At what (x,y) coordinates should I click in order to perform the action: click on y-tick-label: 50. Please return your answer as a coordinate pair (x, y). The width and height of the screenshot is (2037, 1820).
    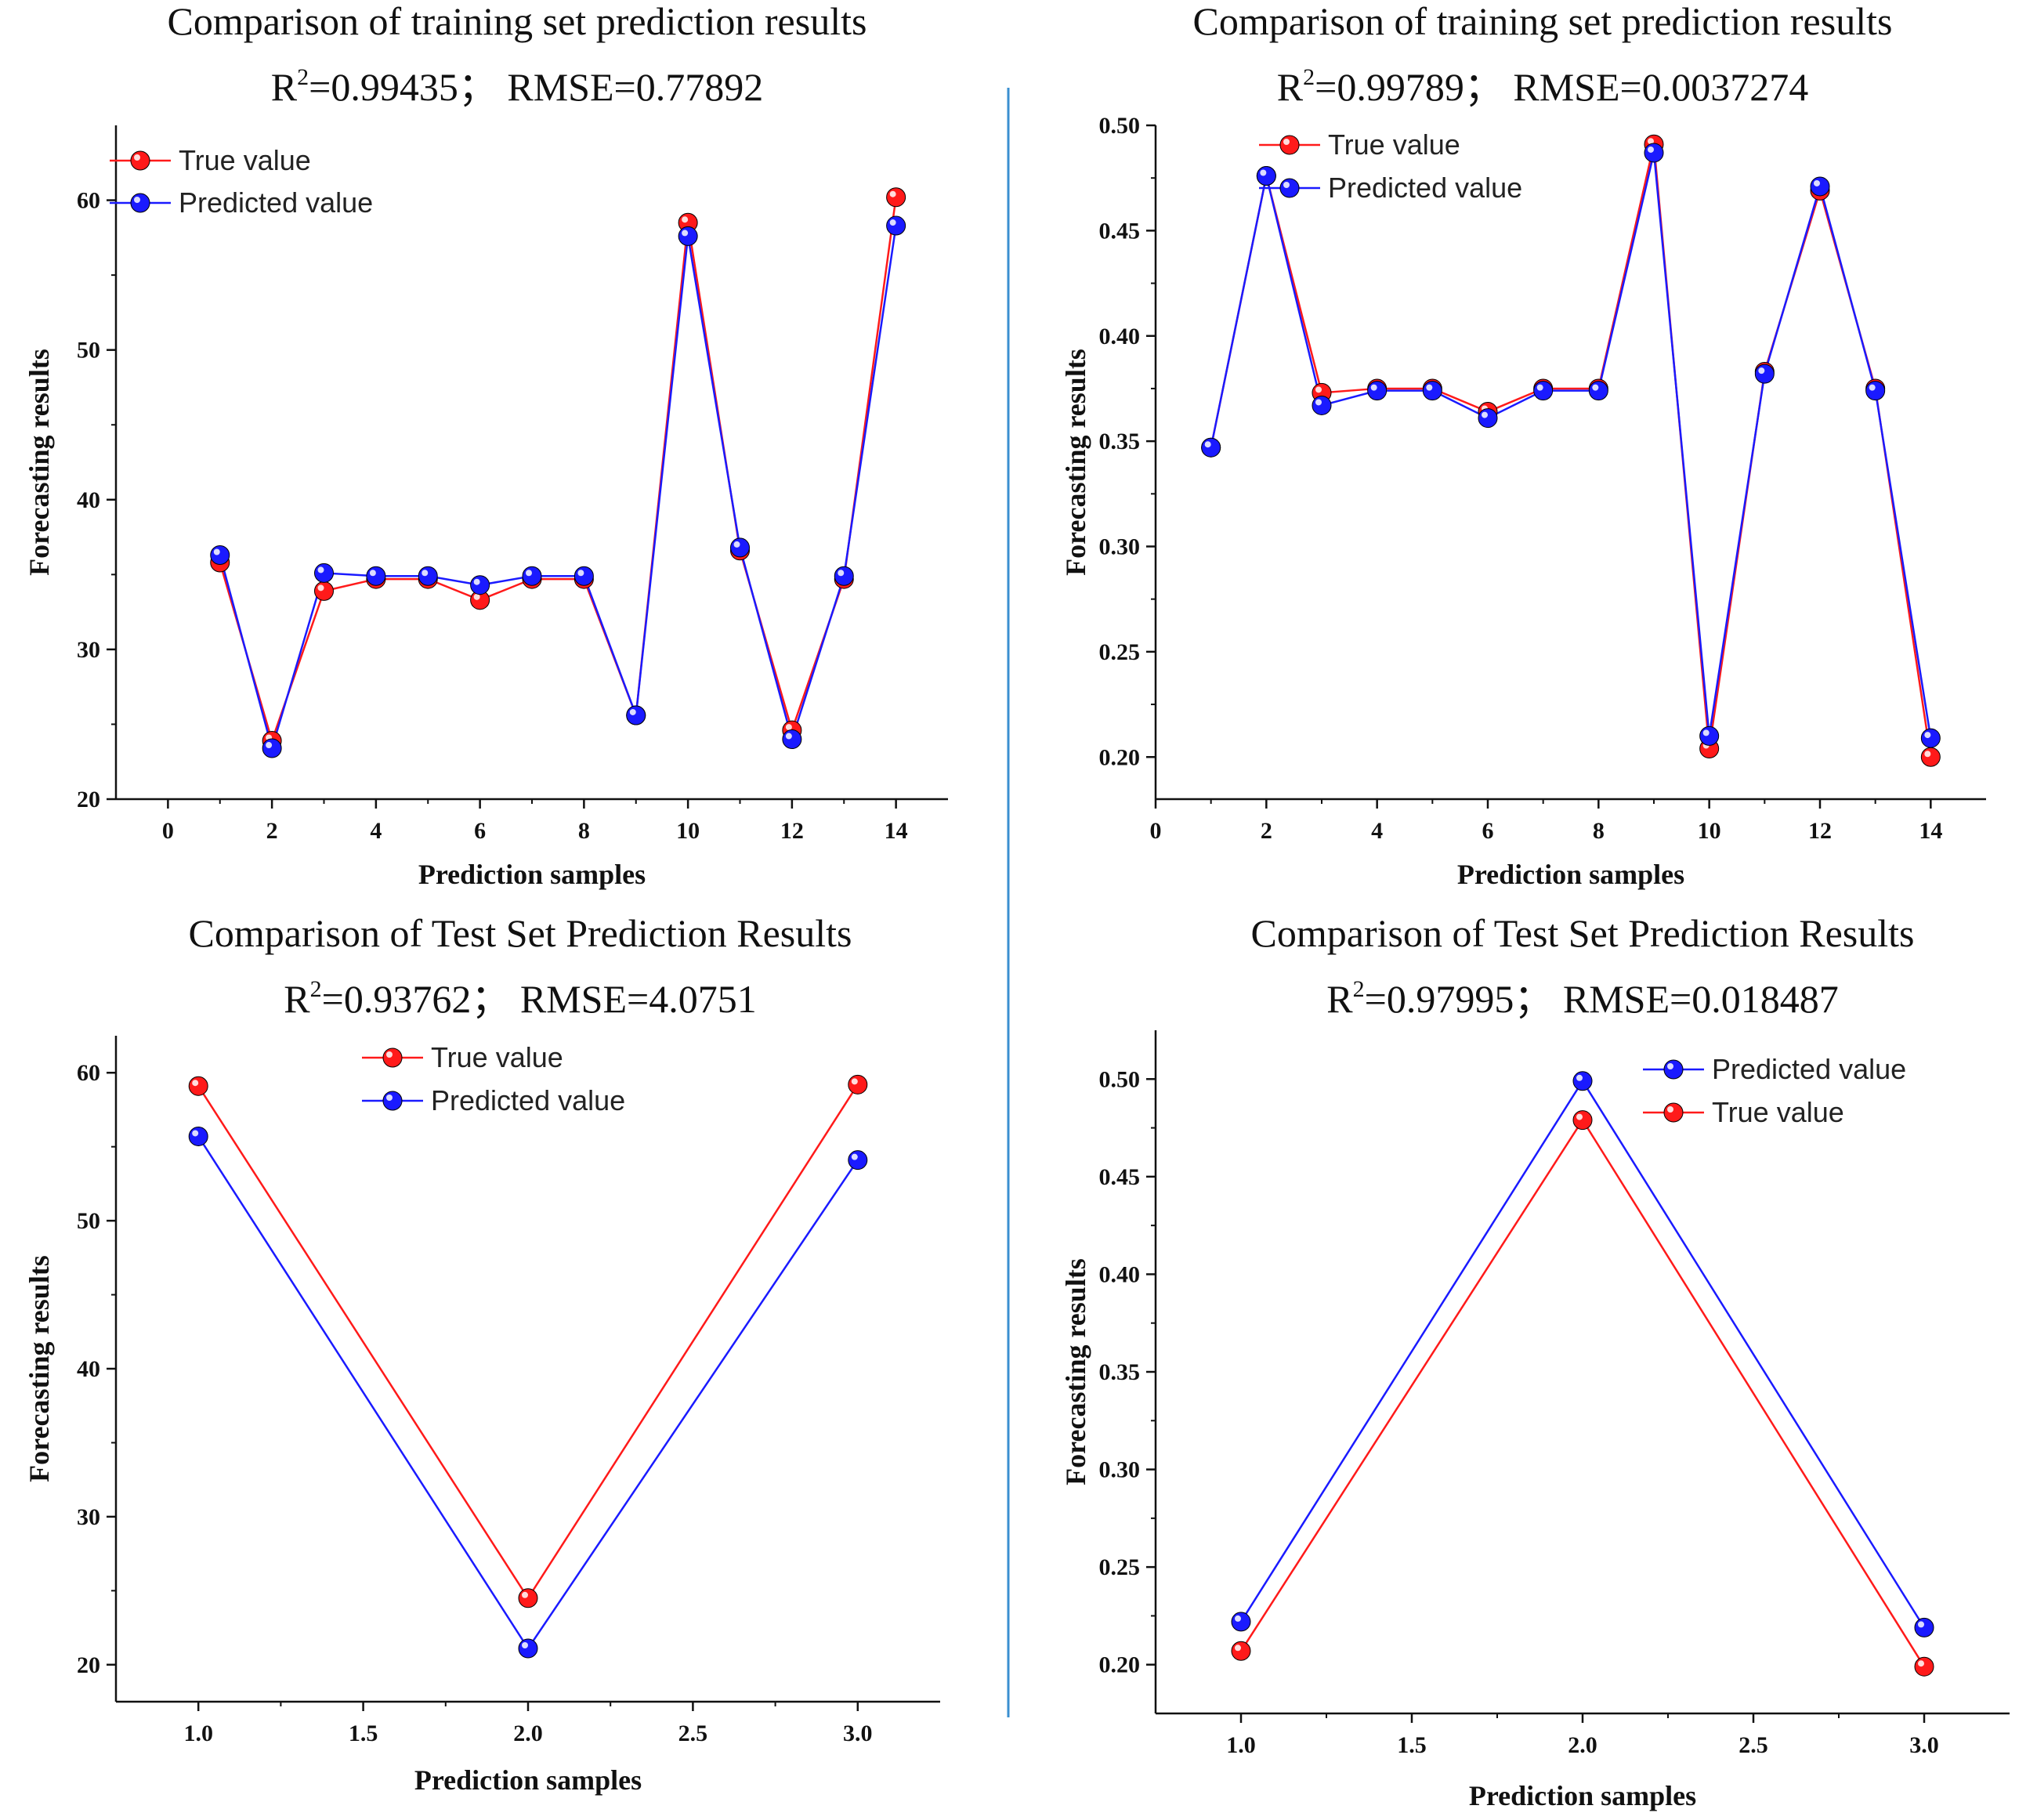
    Looking at the image, I should click on (88, 351).